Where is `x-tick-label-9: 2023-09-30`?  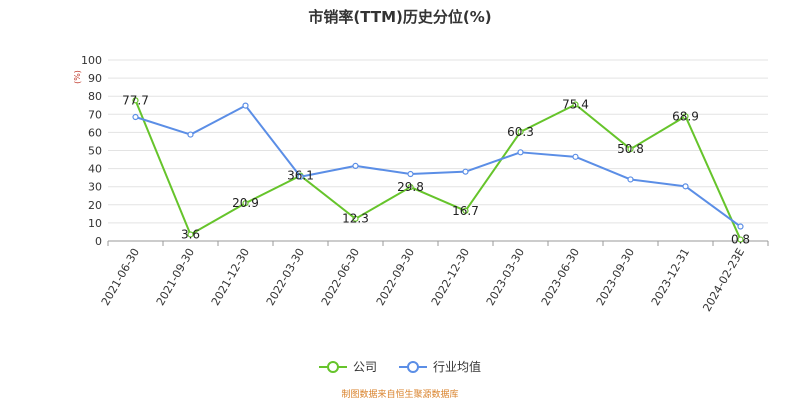
x-tick-label-9: 2023-09-30 is located at coordinates (615, 277).